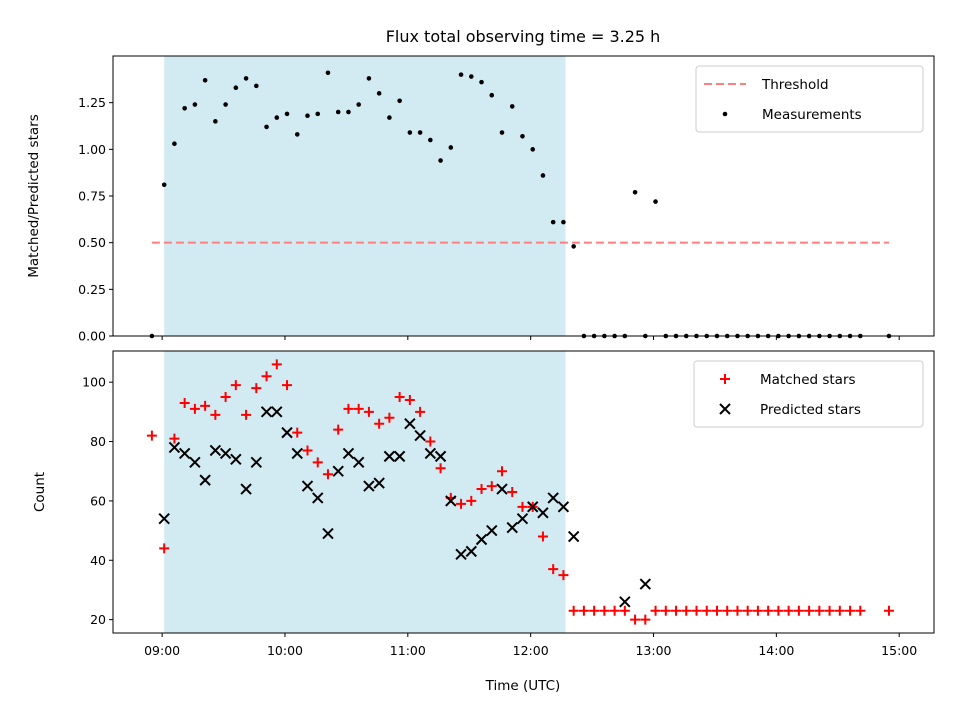  I want to click on count-panel-legend: Matched stars Predicted stars, so click(808, 394).